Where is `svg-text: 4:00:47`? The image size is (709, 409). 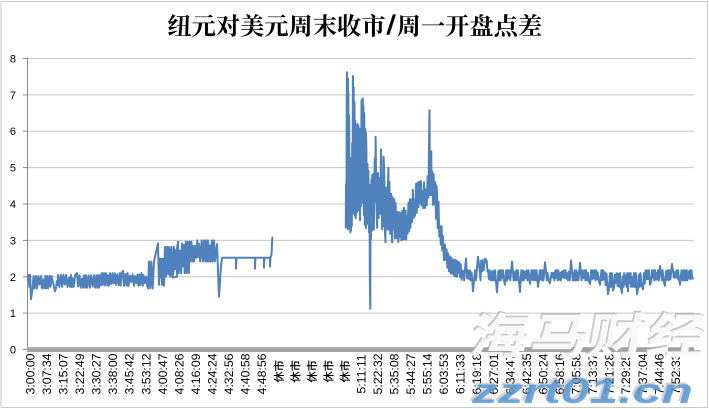
svg-text: 4:00:47 is located at coordinates (163, 373).